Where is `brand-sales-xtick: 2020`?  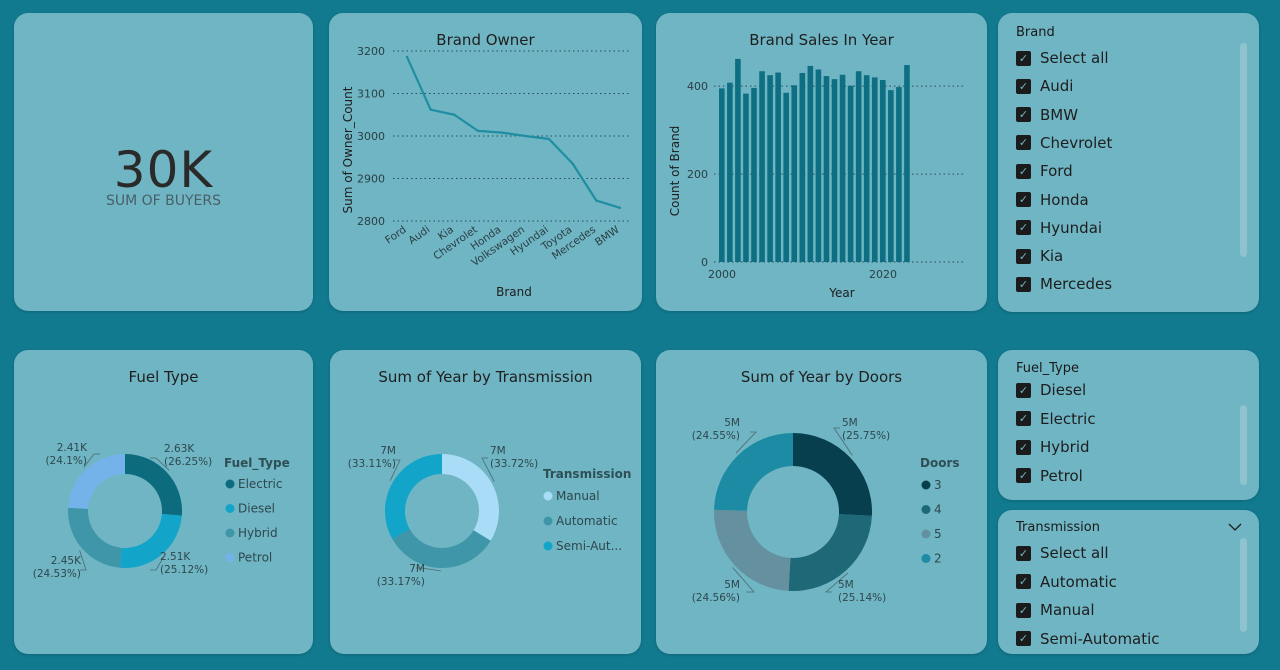 brand-sales-xtick: 2020 is located at coordinates (883, 274).